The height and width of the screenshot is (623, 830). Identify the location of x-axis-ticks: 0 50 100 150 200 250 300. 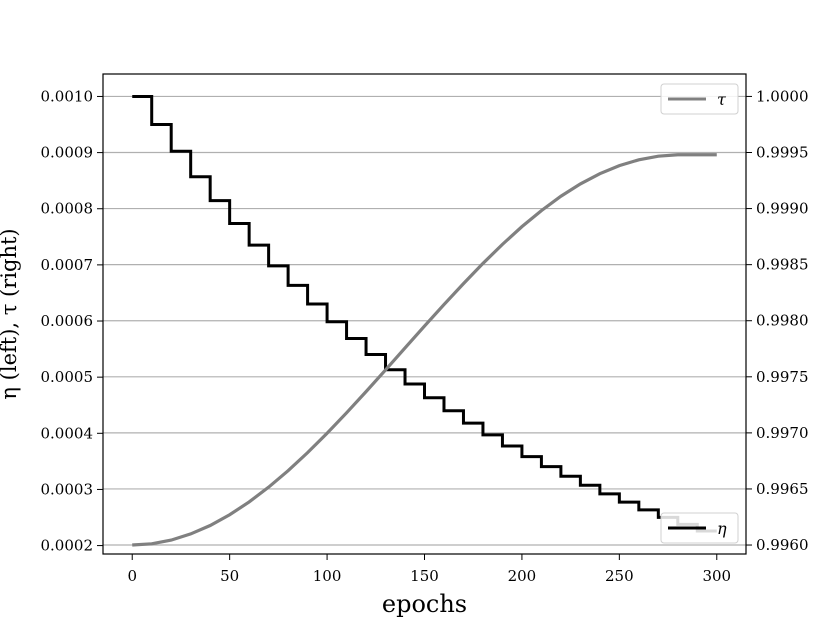
(429, 569).